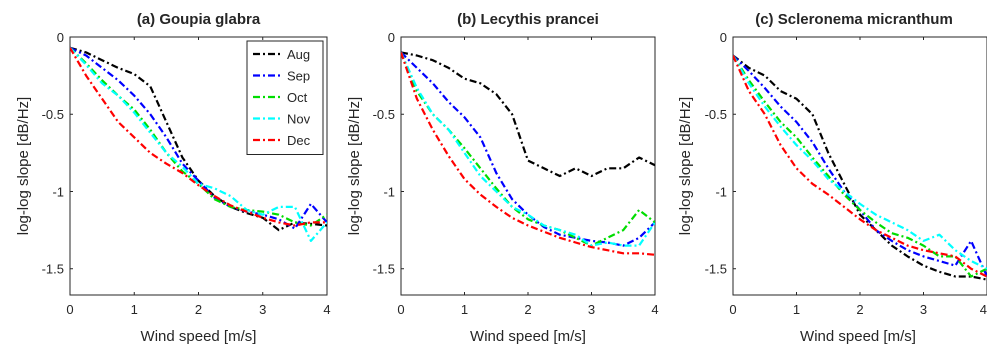 The image size is (987, 347). I want to click on legend-entry-sep: Sep, so click(298, 76).